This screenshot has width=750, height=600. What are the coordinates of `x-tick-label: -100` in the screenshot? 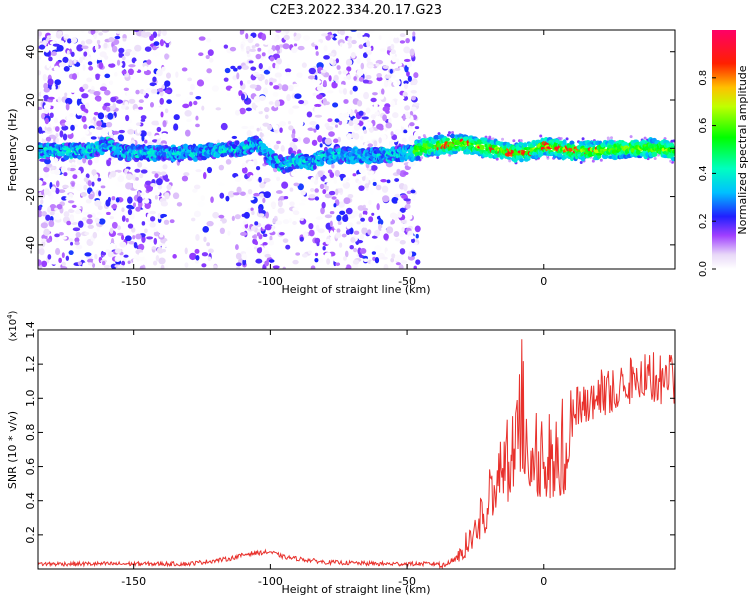 It's located at (270, 581).